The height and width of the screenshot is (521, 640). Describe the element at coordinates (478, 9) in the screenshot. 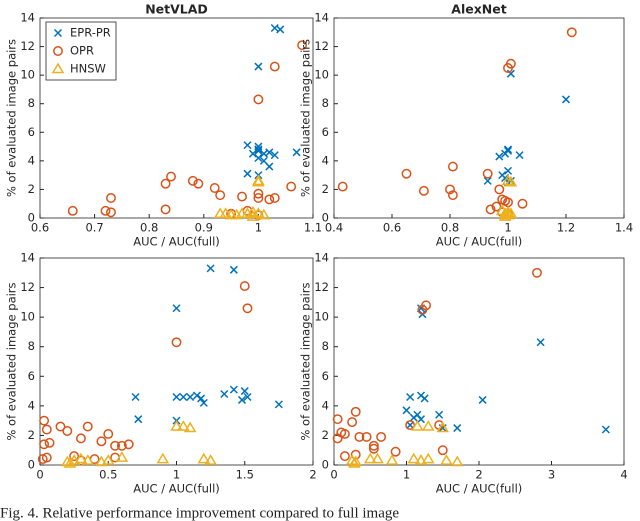

I see `chart-title: AlexNet` at that location.